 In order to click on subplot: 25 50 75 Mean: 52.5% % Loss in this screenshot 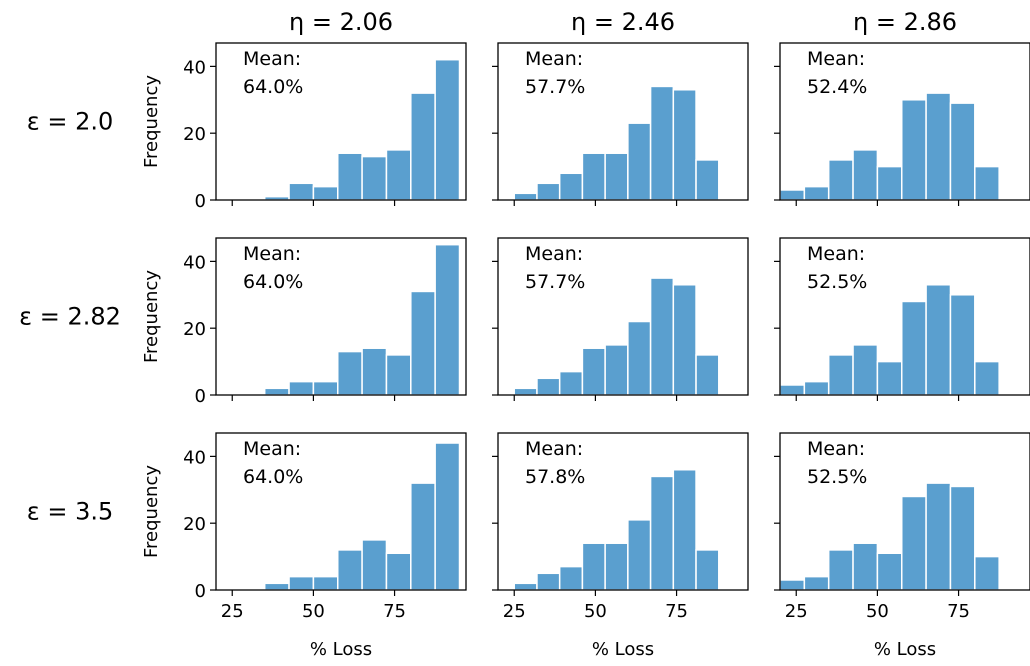, I will do `click(902, 546)`.